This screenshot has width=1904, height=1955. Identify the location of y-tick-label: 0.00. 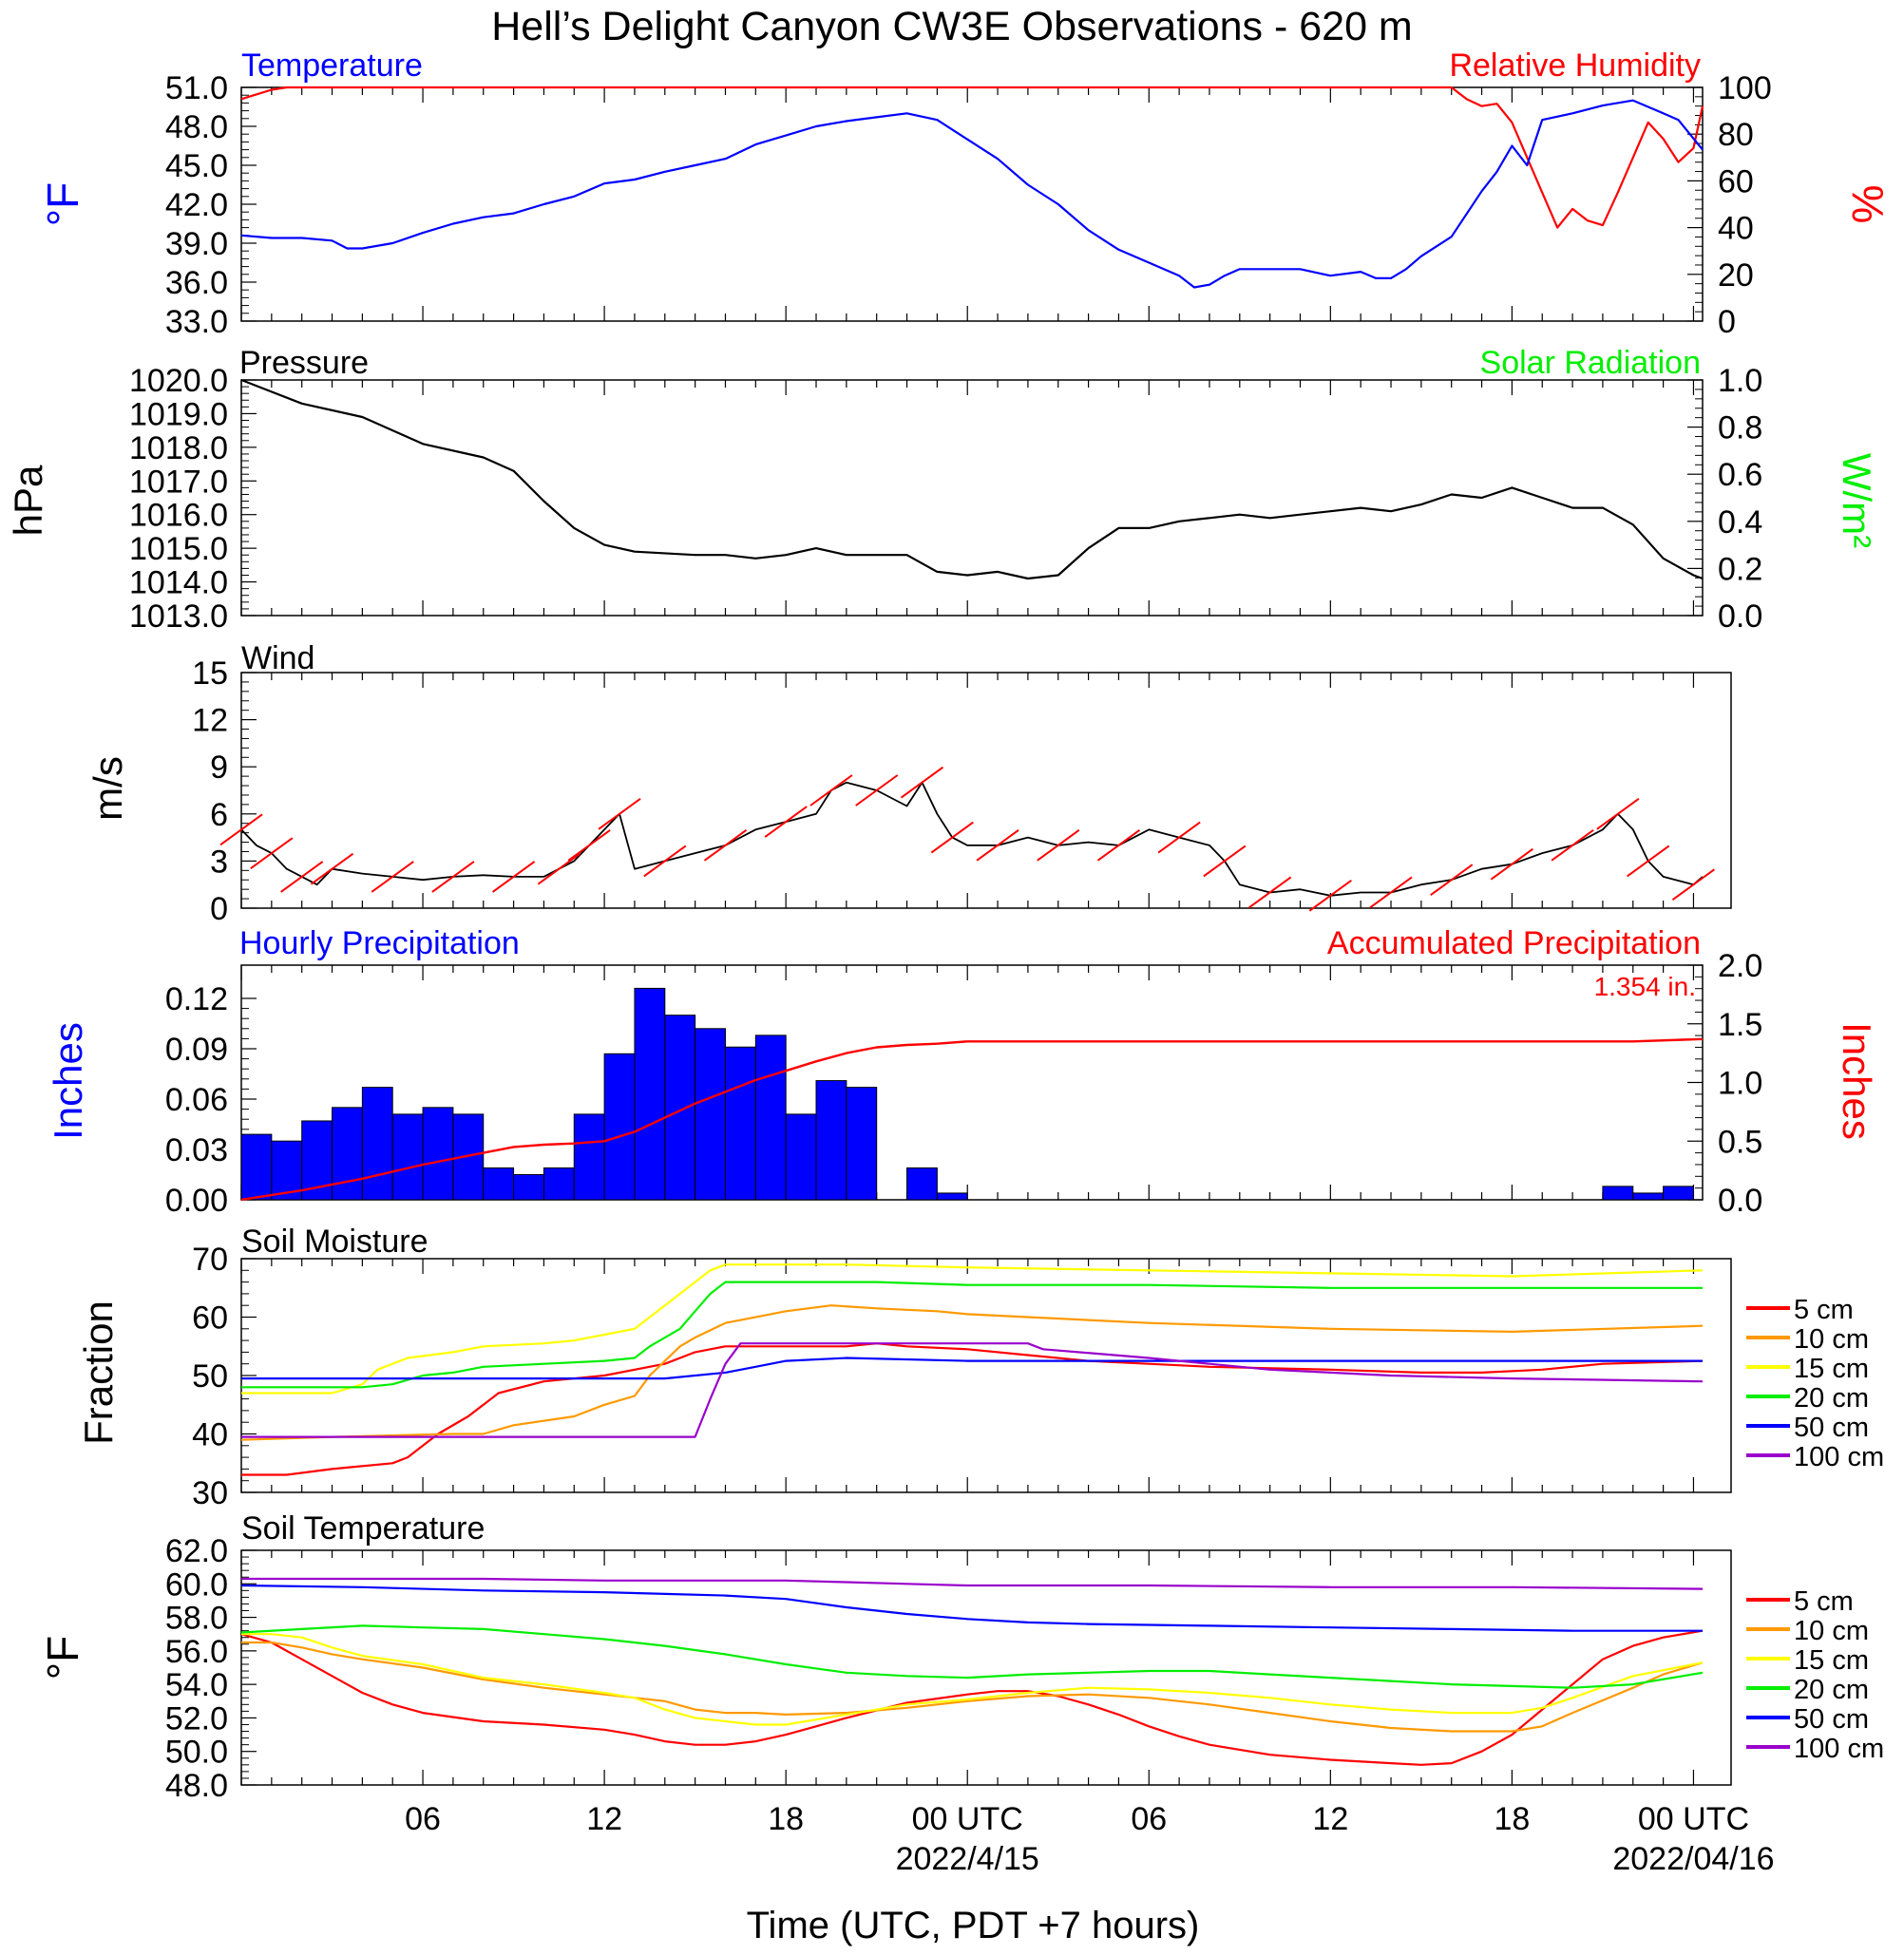
(196, 1201).